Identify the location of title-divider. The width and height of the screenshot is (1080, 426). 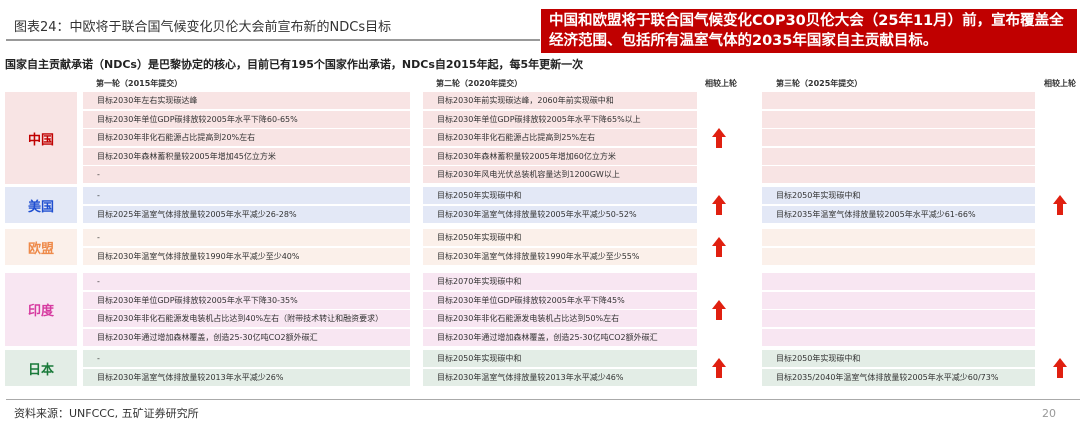
(273, 40).